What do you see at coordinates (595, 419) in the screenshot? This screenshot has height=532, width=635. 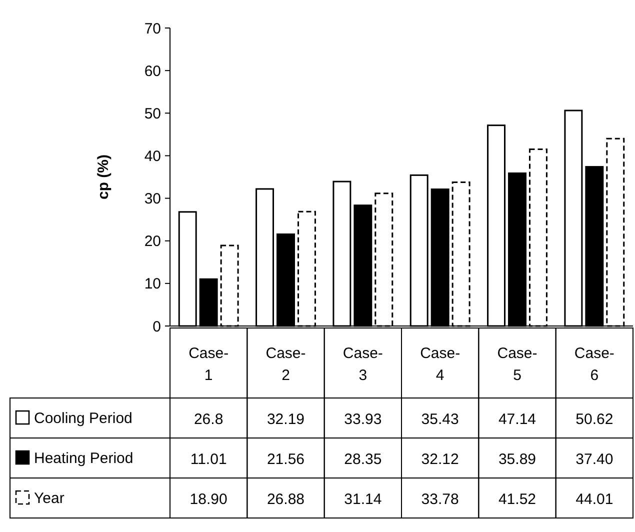 I see `data-label: 50.62` at bounding box center [595, 419].